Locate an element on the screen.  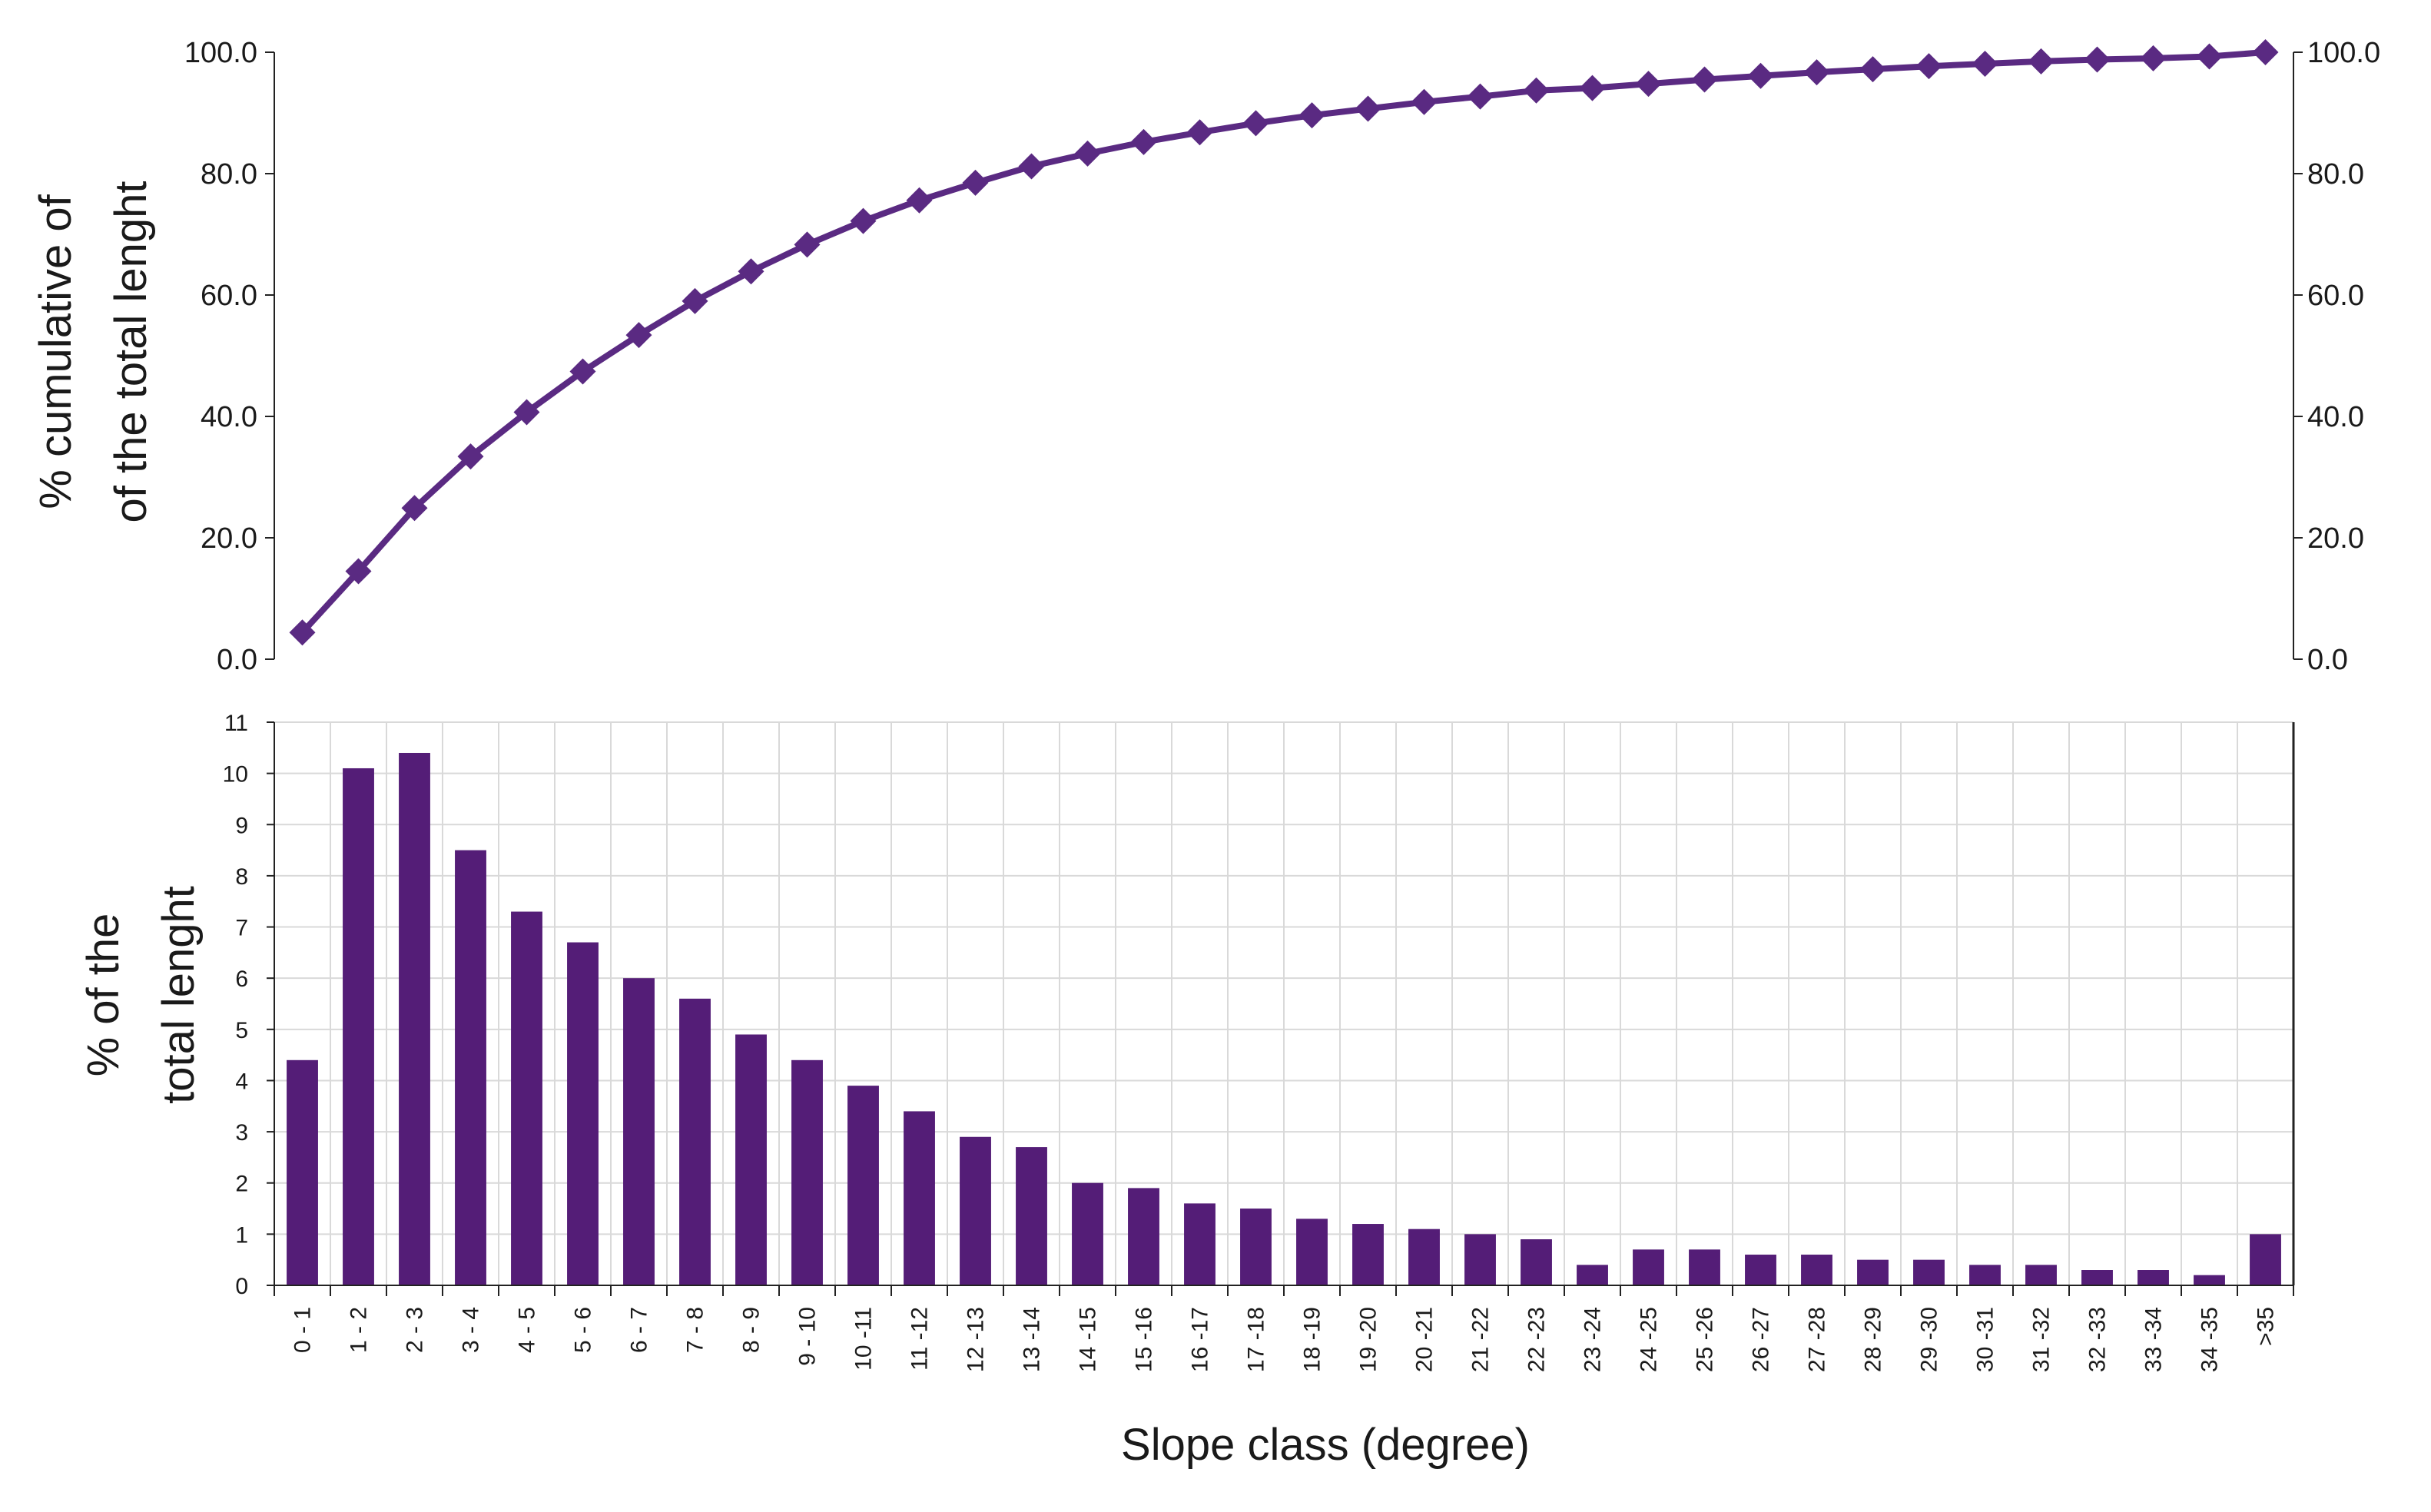
x-category-label: 34 -35 is located at coordinates (2210, 1340).